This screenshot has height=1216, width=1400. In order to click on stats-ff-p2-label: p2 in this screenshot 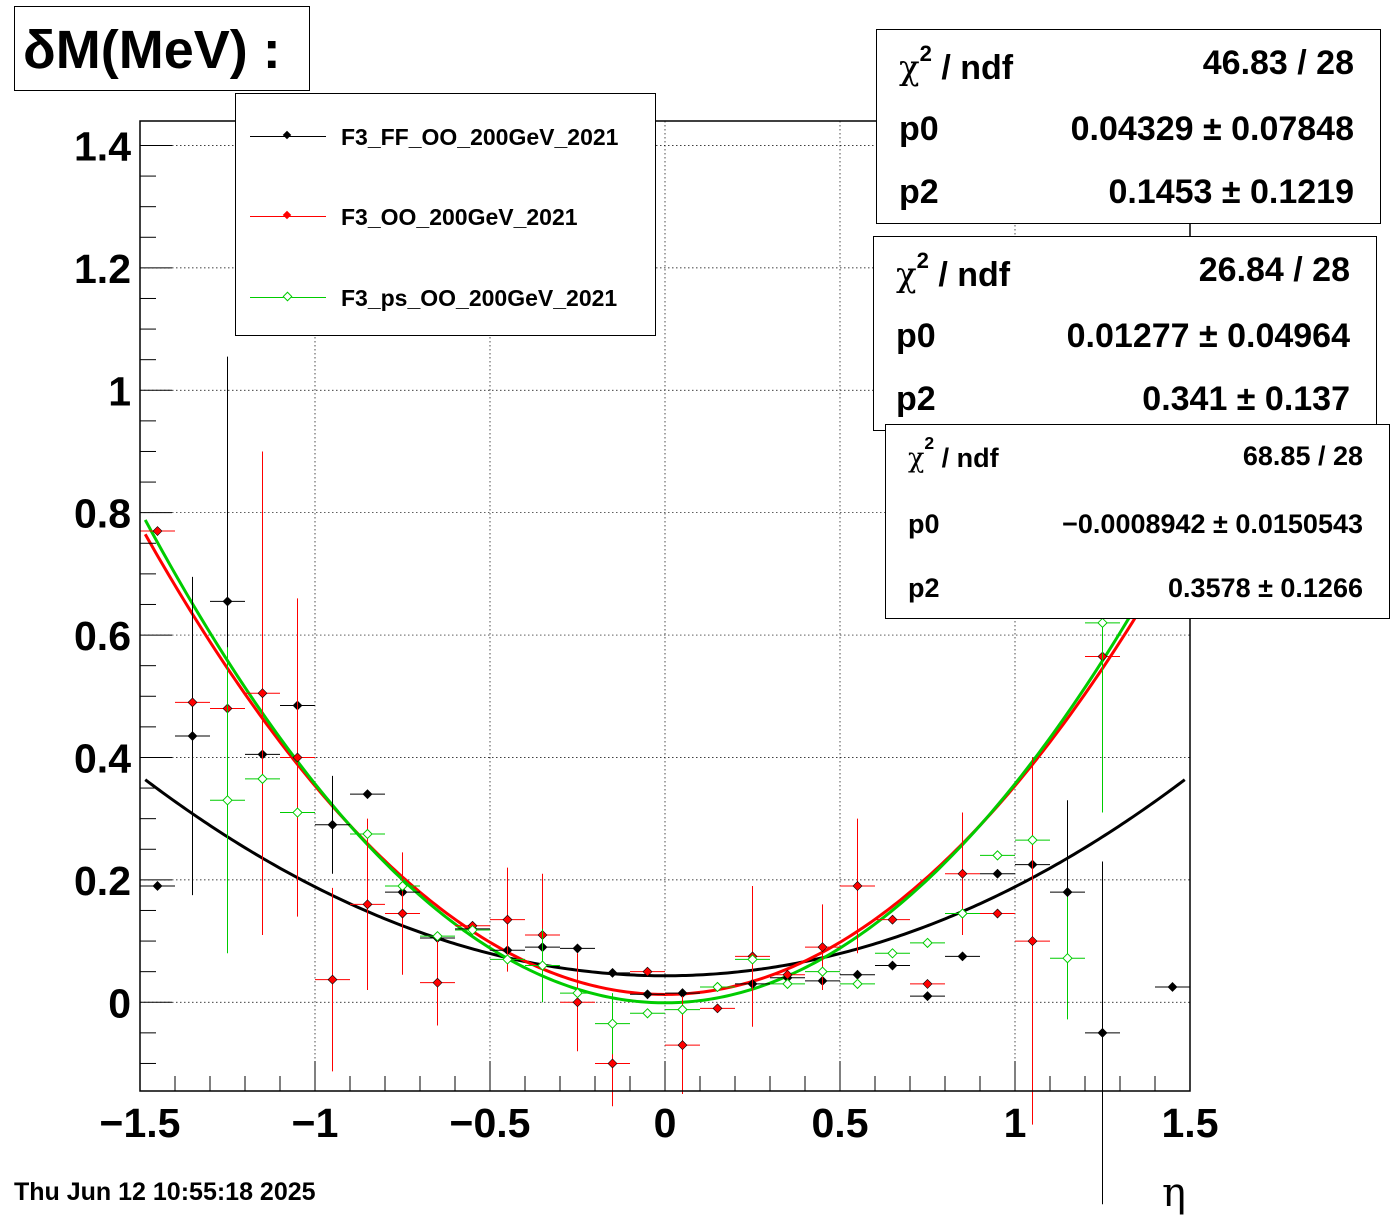, I will do `click(919, 192)`.